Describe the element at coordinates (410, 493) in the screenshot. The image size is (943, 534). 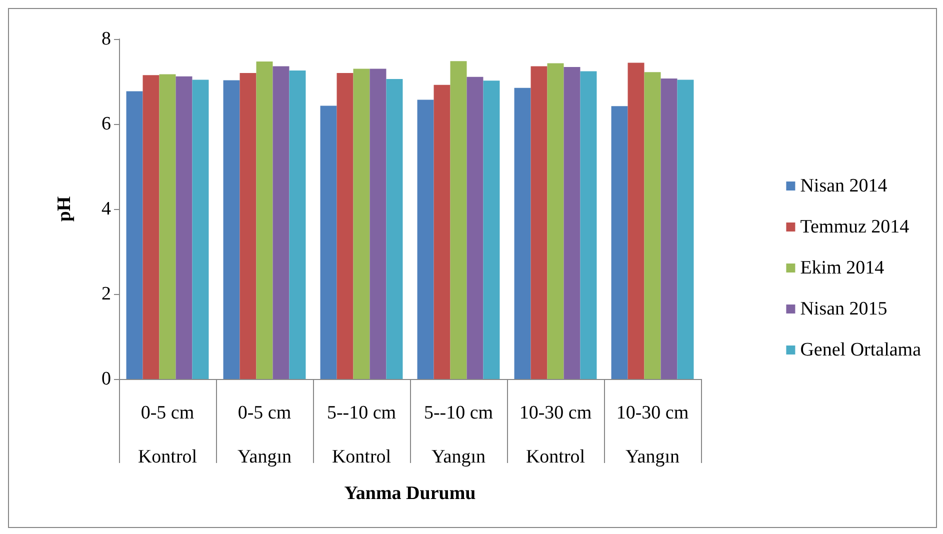
I see `x-axis-title: Yanma Durumu` at that location.